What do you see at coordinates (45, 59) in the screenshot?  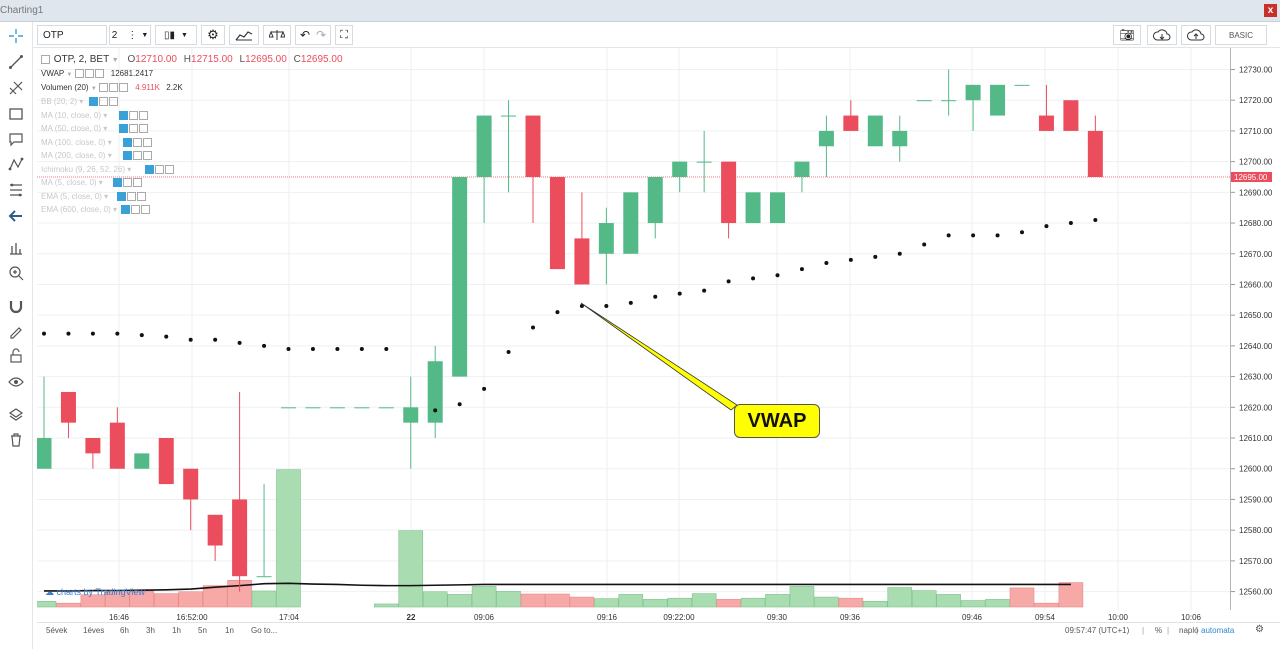 I see `collapse-icon` at bounding box center [45, 59].